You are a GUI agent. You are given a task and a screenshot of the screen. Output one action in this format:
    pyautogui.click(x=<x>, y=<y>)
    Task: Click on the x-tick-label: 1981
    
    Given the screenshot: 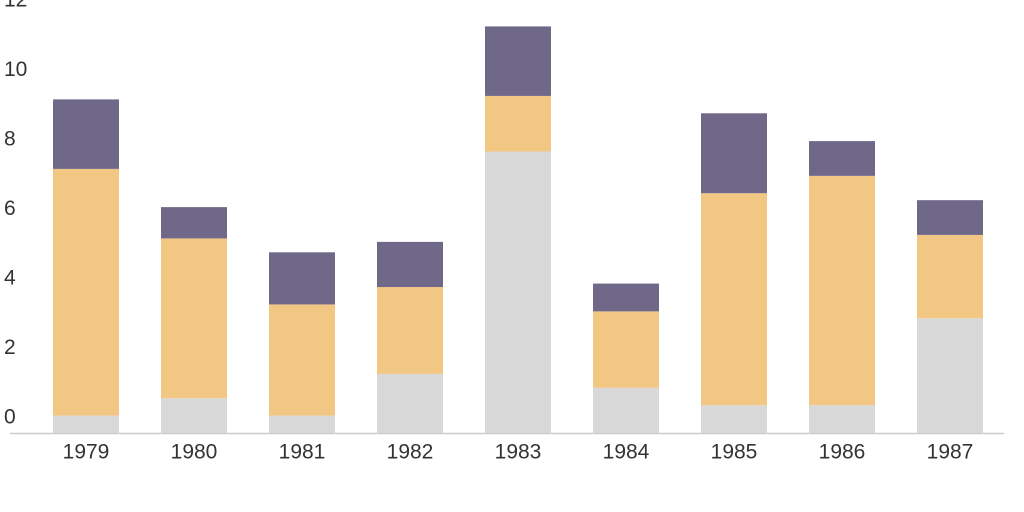 What is the action you would take?
    pyautogui.click(x=302, y=452)
    